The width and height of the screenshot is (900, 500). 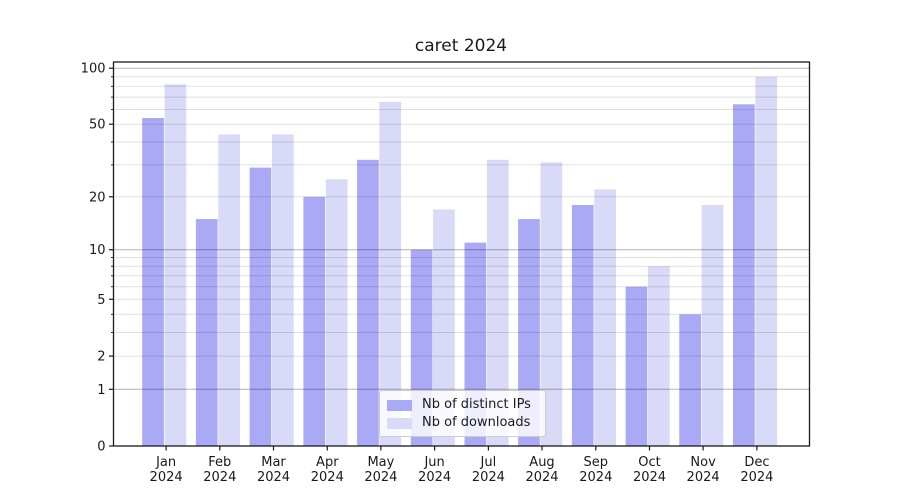 I want to click on x-tick-label-year-apr: 2024, so click(x=327, y=477).